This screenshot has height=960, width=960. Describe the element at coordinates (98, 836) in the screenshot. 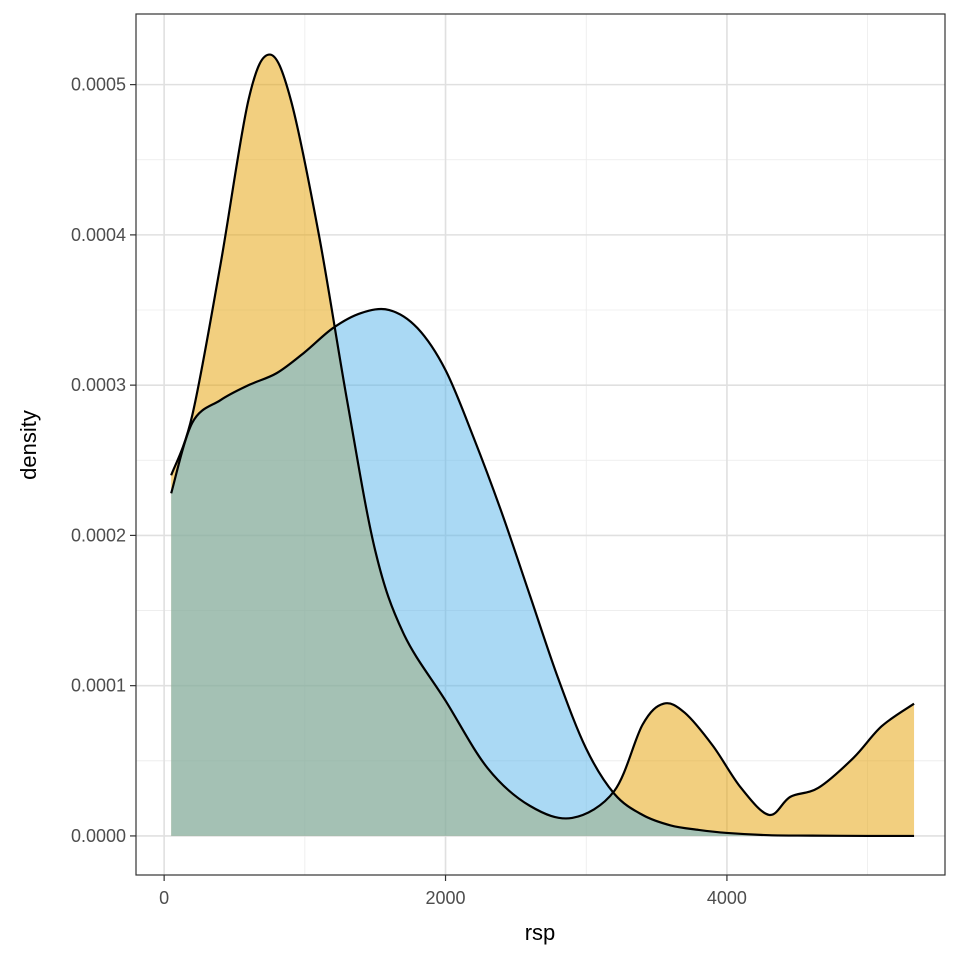

I see `y-tick-label: 0.0000` at that location.